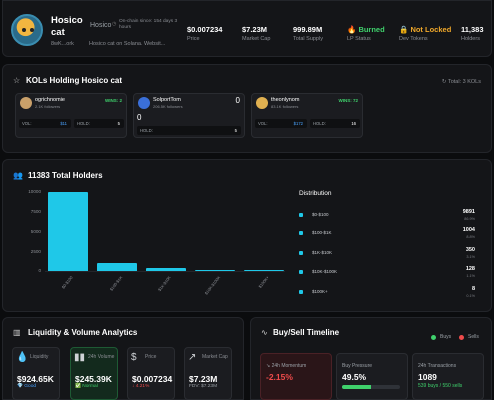  Describe the element at coordinates (366, 33) in the screenshot. I see `stat-lp-status: 🔥 Burned LP Status` at that location.